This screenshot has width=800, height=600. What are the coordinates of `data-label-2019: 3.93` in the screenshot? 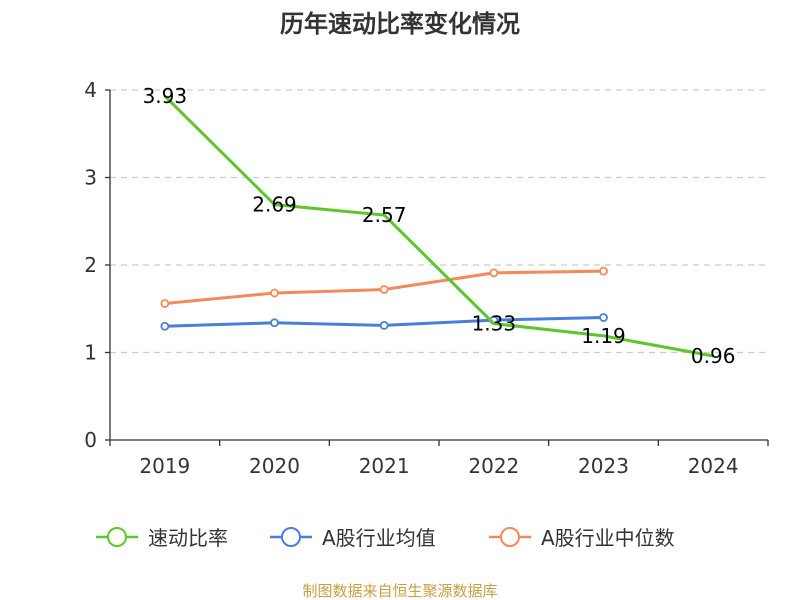 It's located at (165, 96).